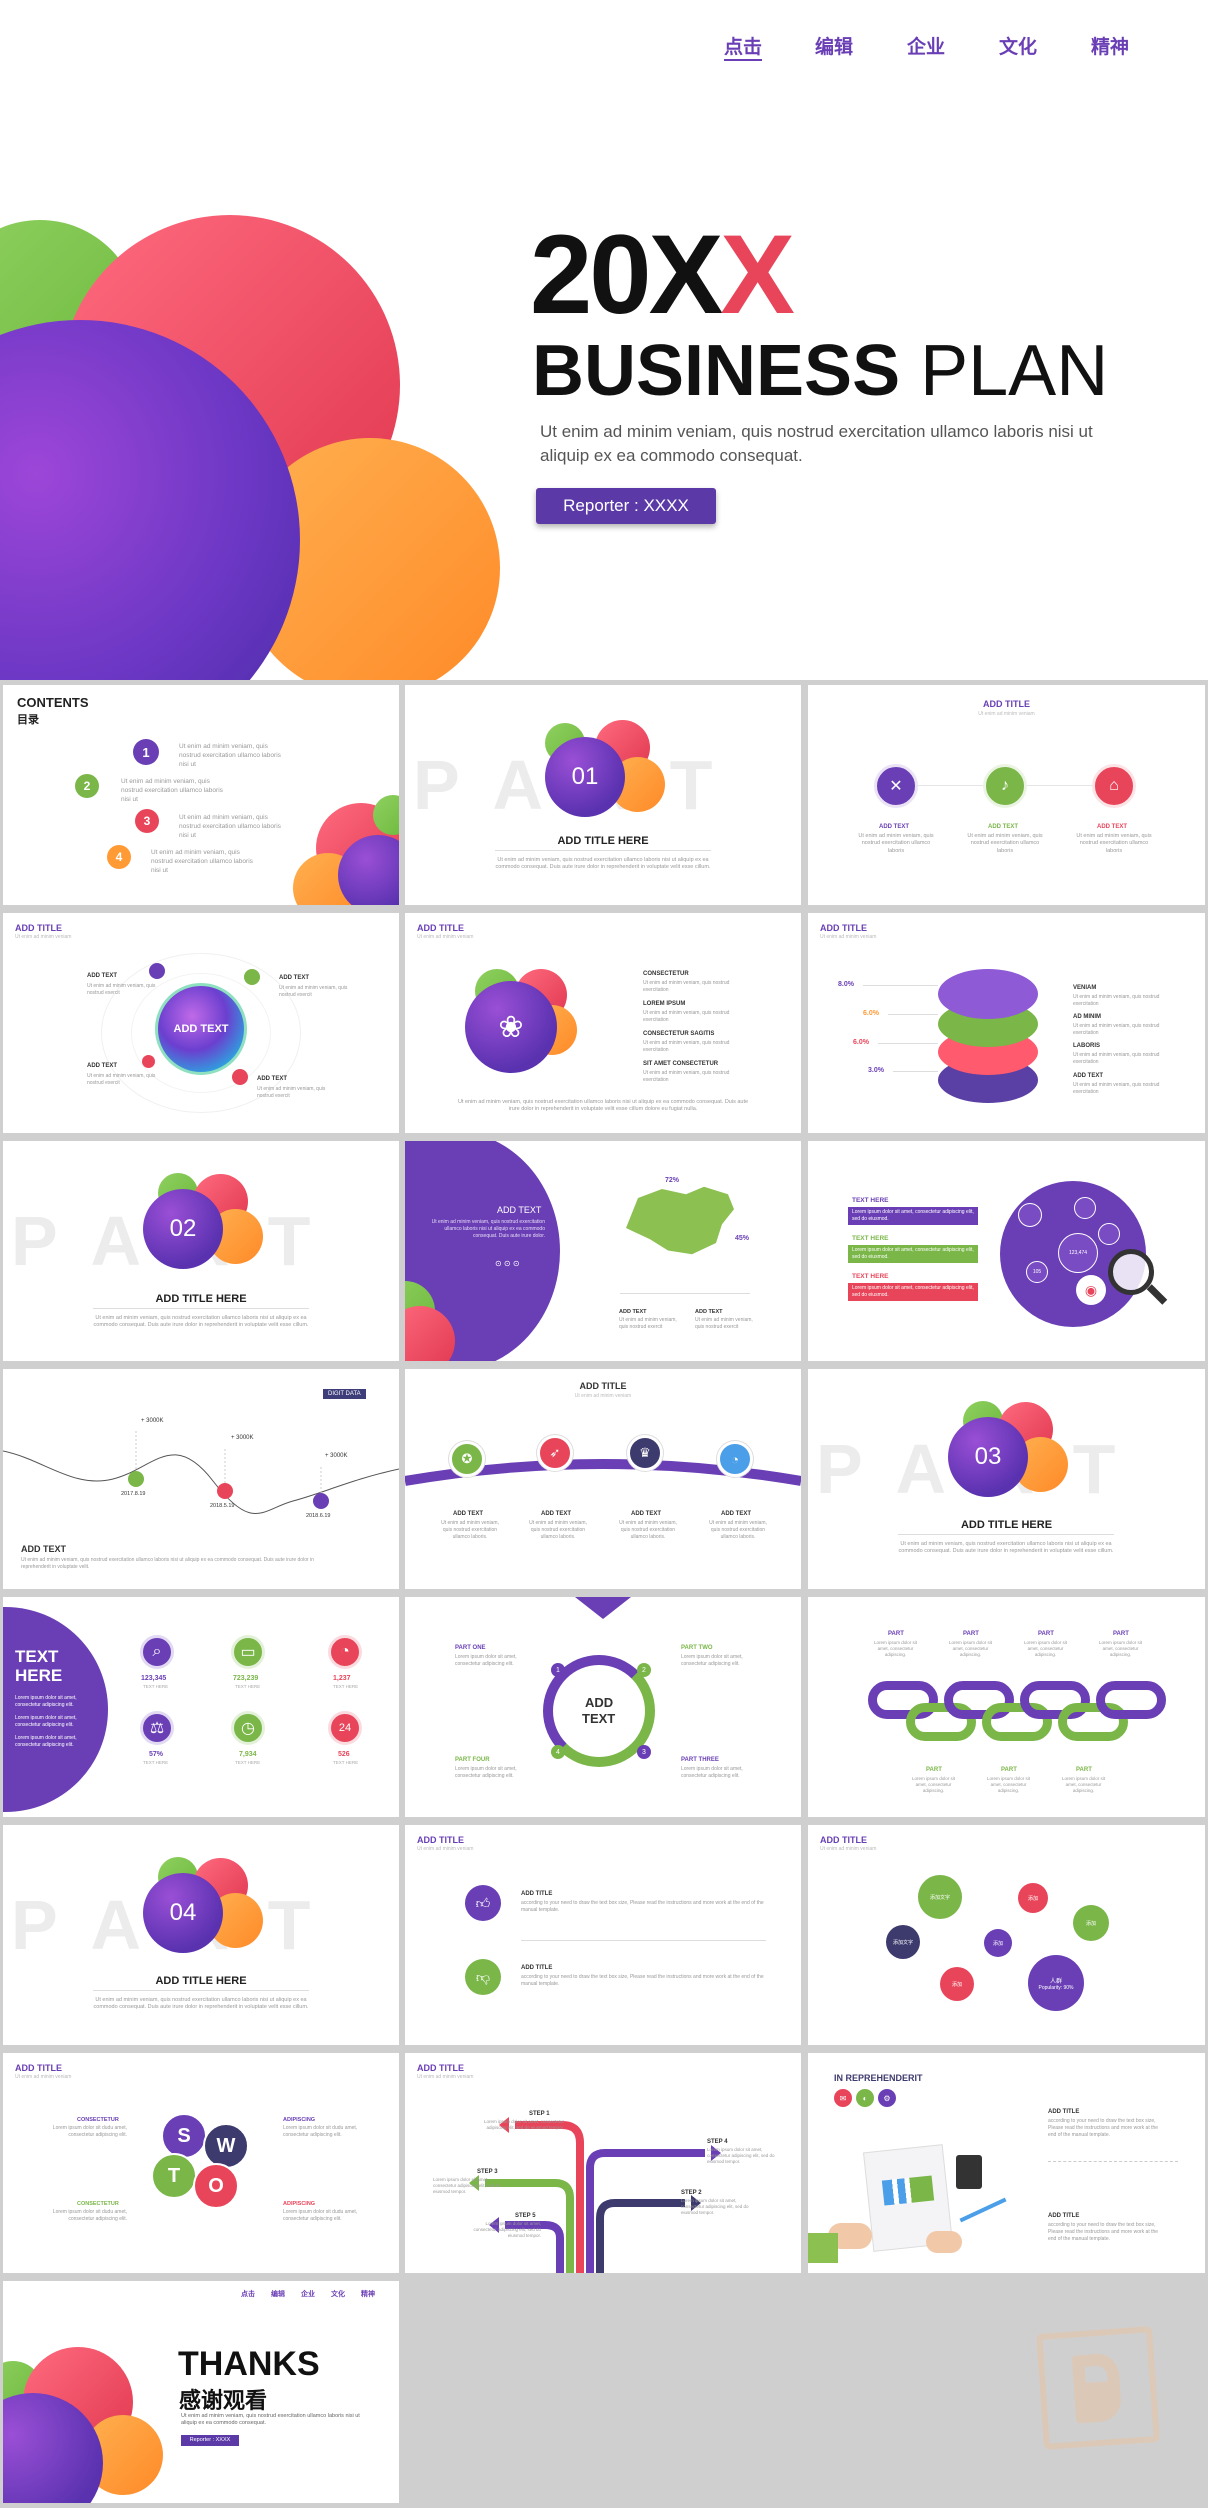  Describe the element at coordinates (1018, 47) in the screenshot. I see `nav-link-4: 文化` at that location.